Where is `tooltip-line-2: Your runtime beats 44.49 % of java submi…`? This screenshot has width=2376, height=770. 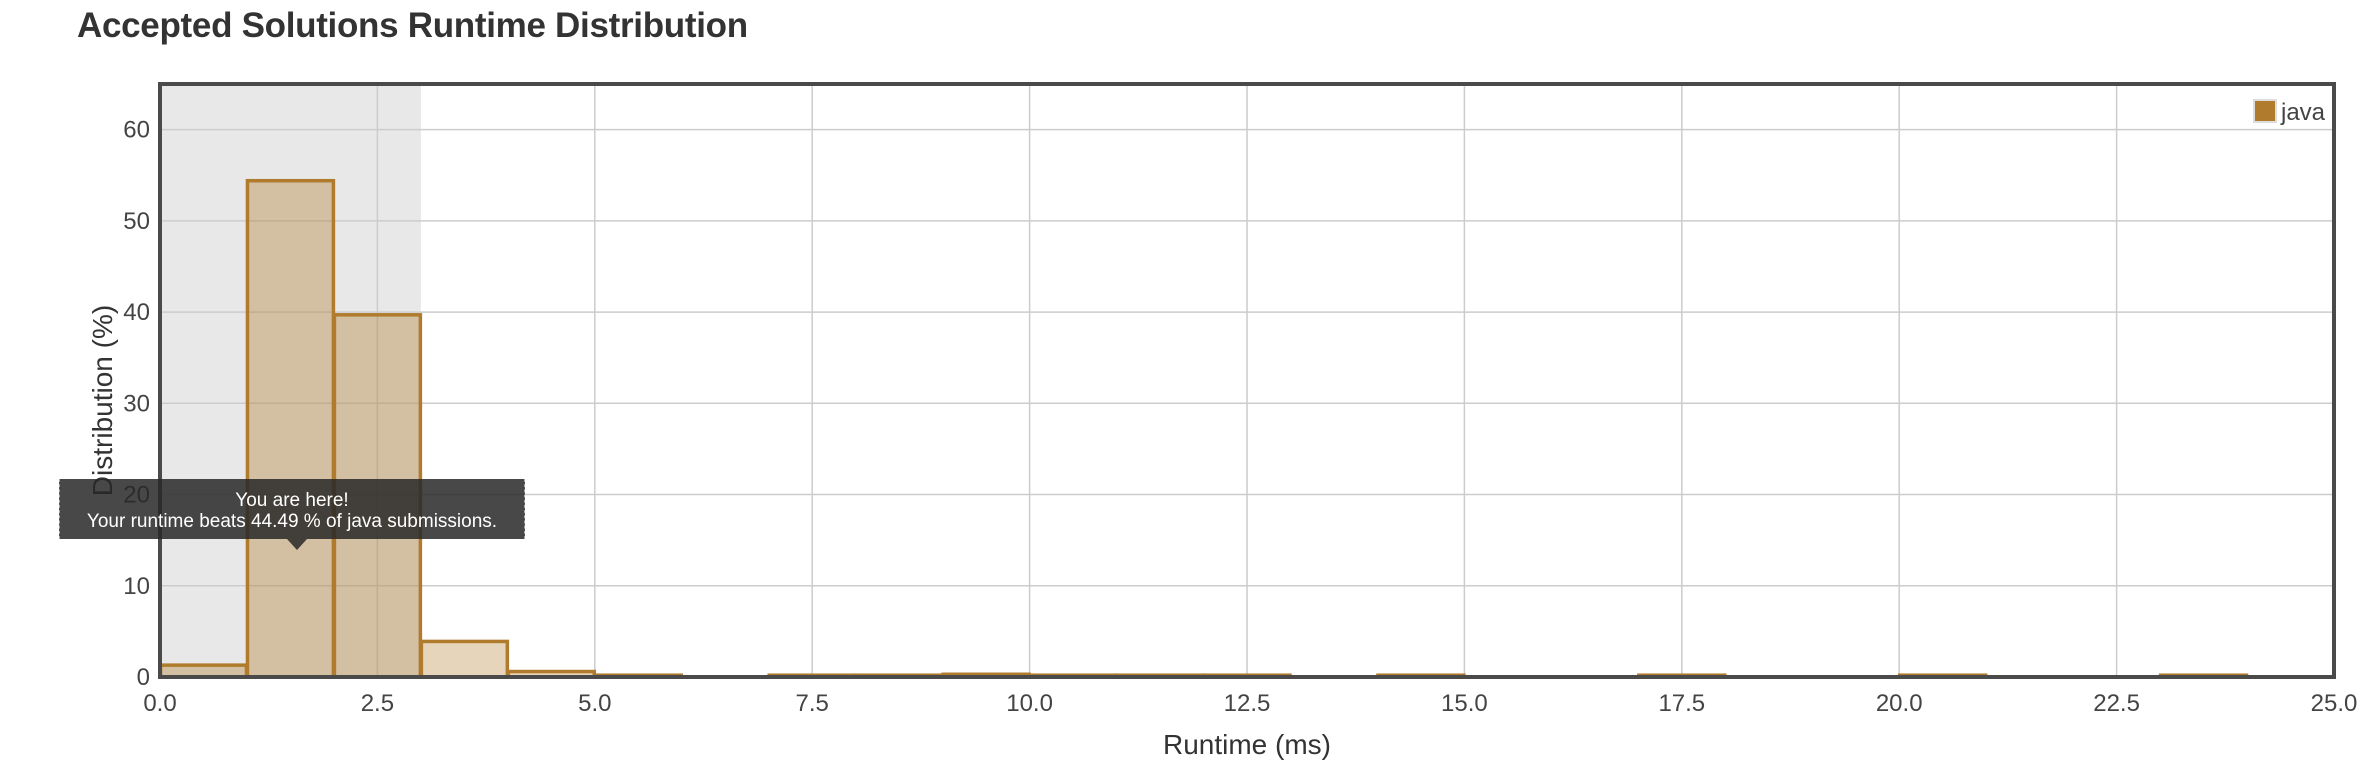 tooltip-line-2: Your runtime beats 44.49 % of java submi… is located at coordinates (292, 521).